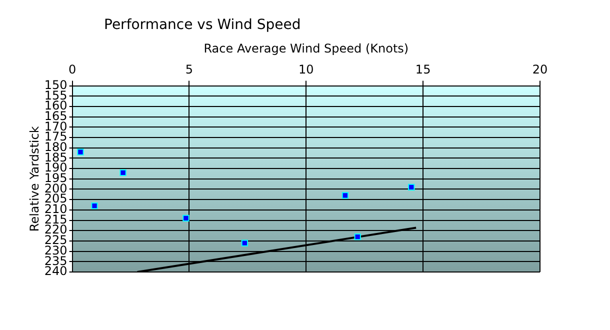 Image resolution: width=610 pixels, height=330 pixels. Describe the element at coordinates (306, 48) in the screenshot. I see `x-axis-title: Race Average Wind Speed (Knots)` at that location.